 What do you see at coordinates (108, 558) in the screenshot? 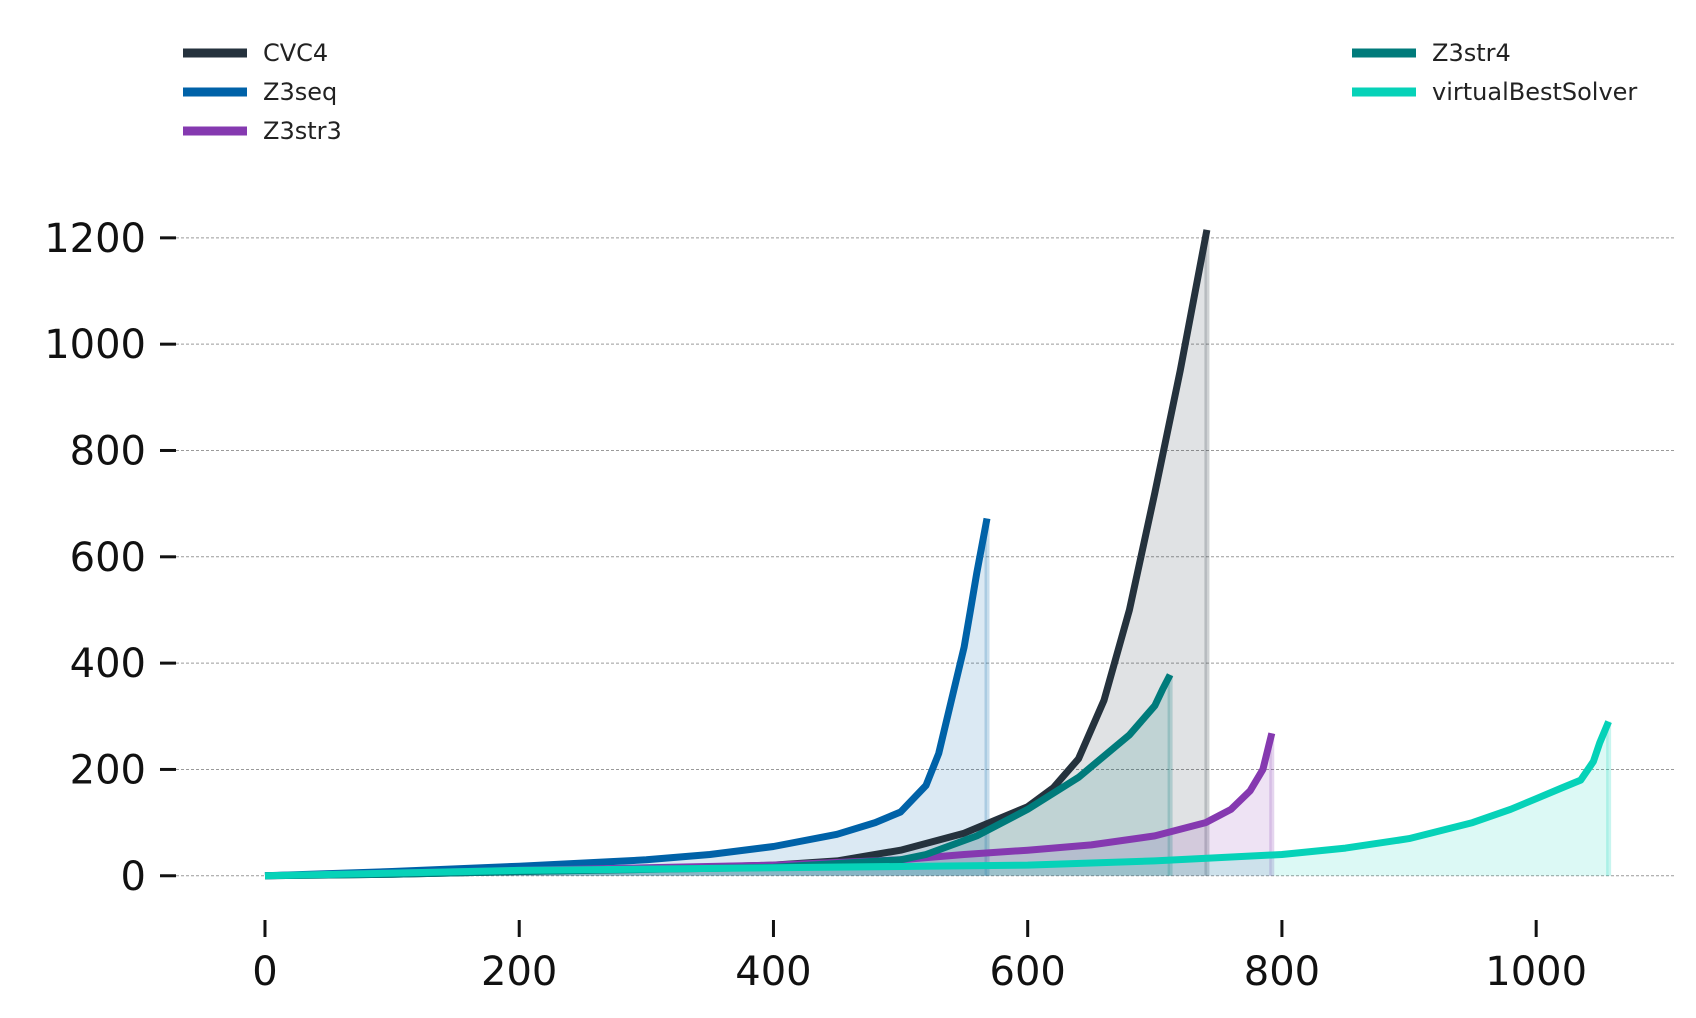
I see `y-tick-label: 600` at bounding box center [108, 558].